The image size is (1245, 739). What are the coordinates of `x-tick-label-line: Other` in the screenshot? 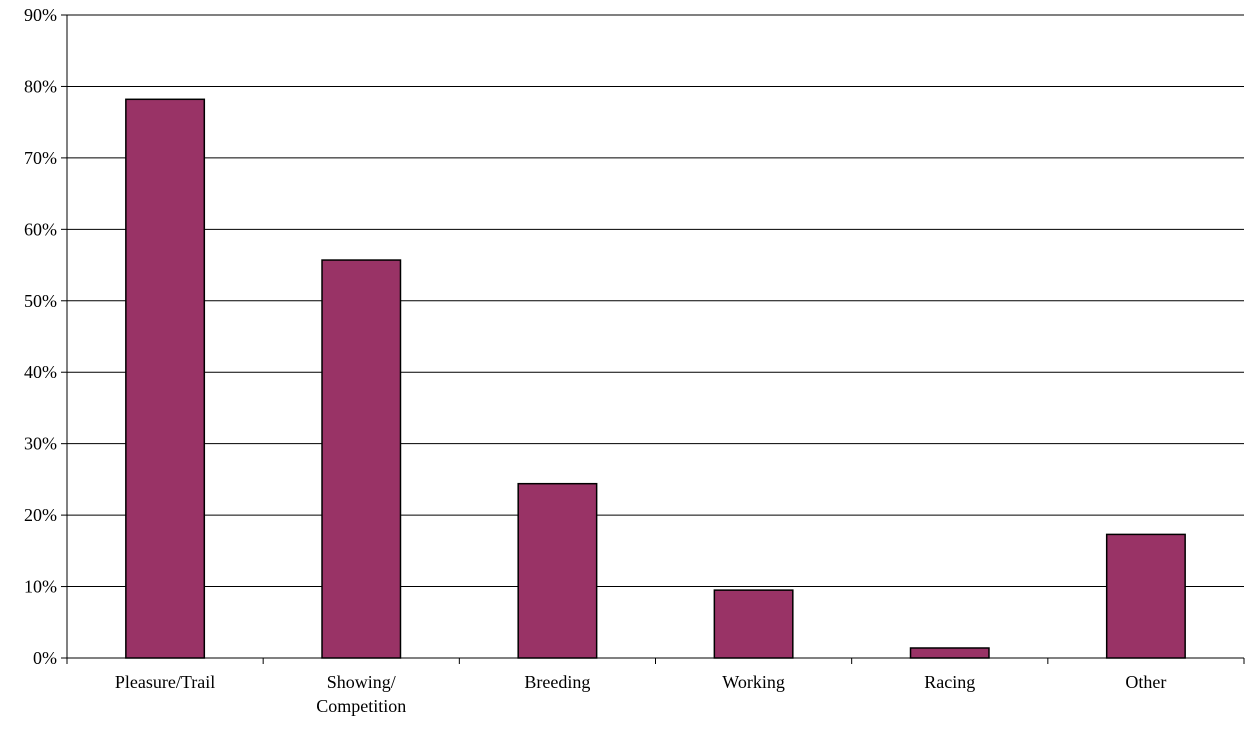 It's located at (1145, 682).